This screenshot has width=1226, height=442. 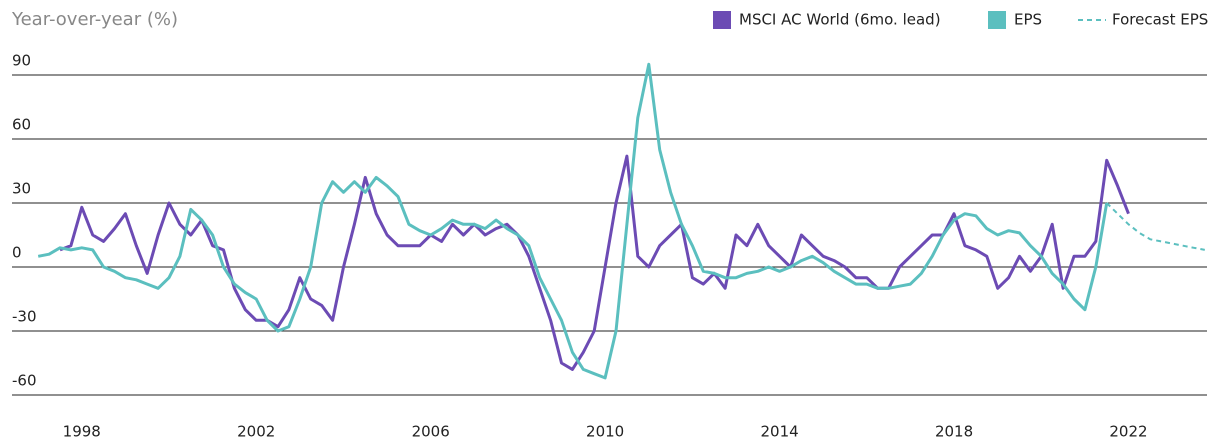 I want to click on y-tick-label: 60, so click(x=21, y=125).